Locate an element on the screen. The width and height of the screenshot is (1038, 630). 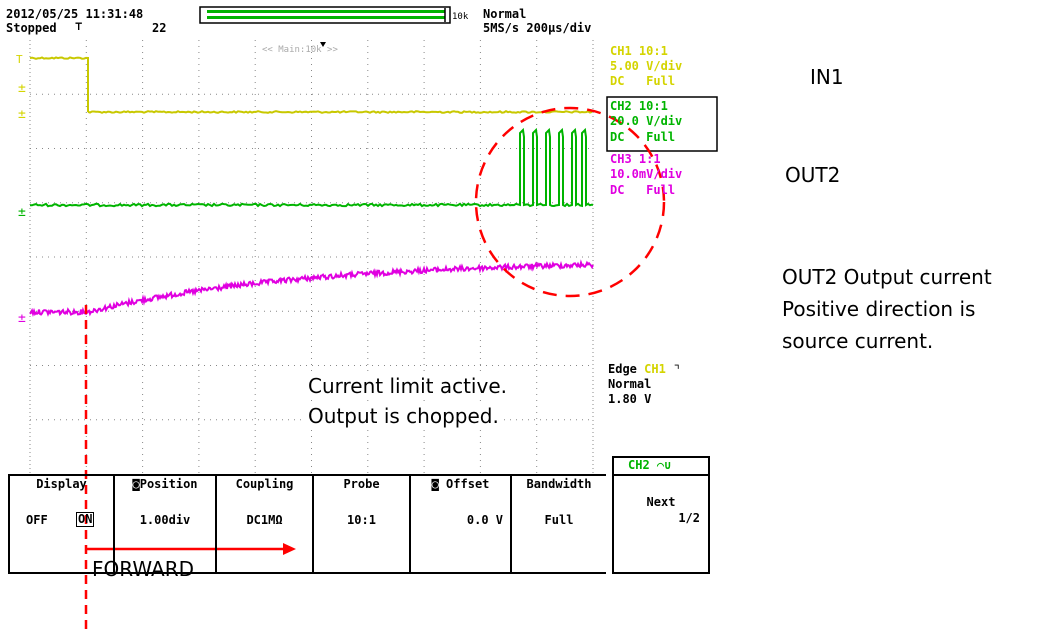
stopped-icon: ⊤ is located at coordinates (79, 26).